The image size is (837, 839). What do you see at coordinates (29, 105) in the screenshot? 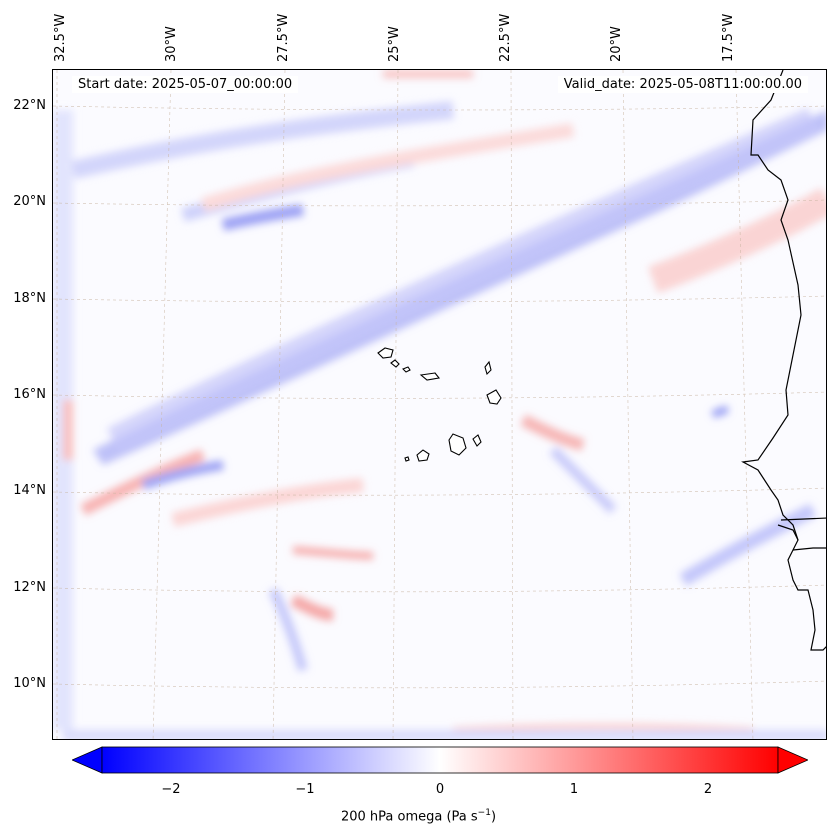
I see `lat-label-22n: 22°N` at bounding box center [29, 105].